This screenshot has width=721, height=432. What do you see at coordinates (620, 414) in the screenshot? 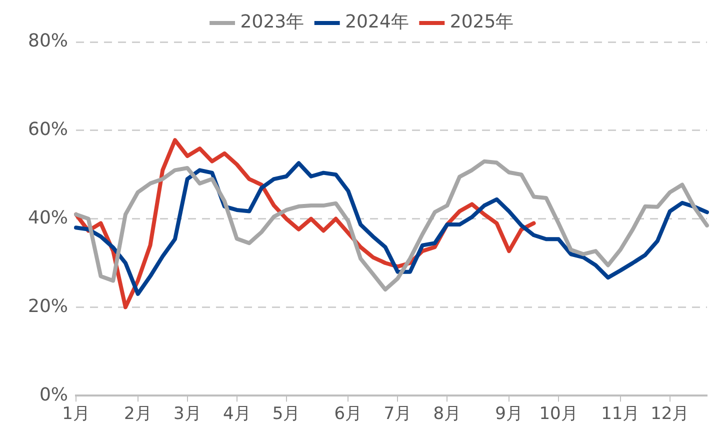
I see `x-tick-label: 11月` at bounding box center [620, 414].